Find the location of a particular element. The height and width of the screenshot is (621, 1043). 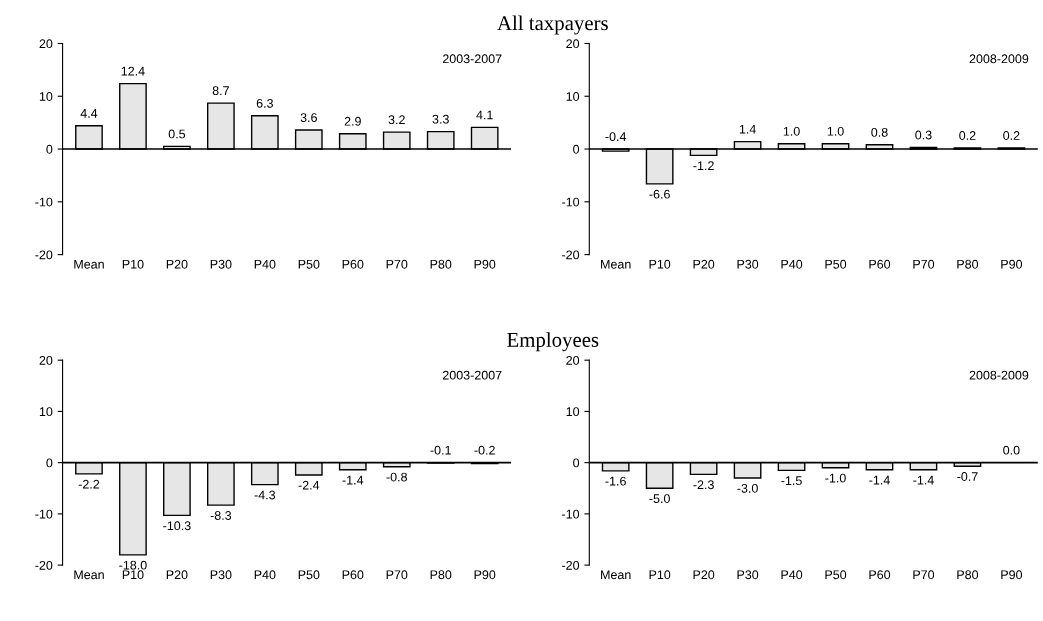

data-label: 3.2 is located at coordinates (396, 120).